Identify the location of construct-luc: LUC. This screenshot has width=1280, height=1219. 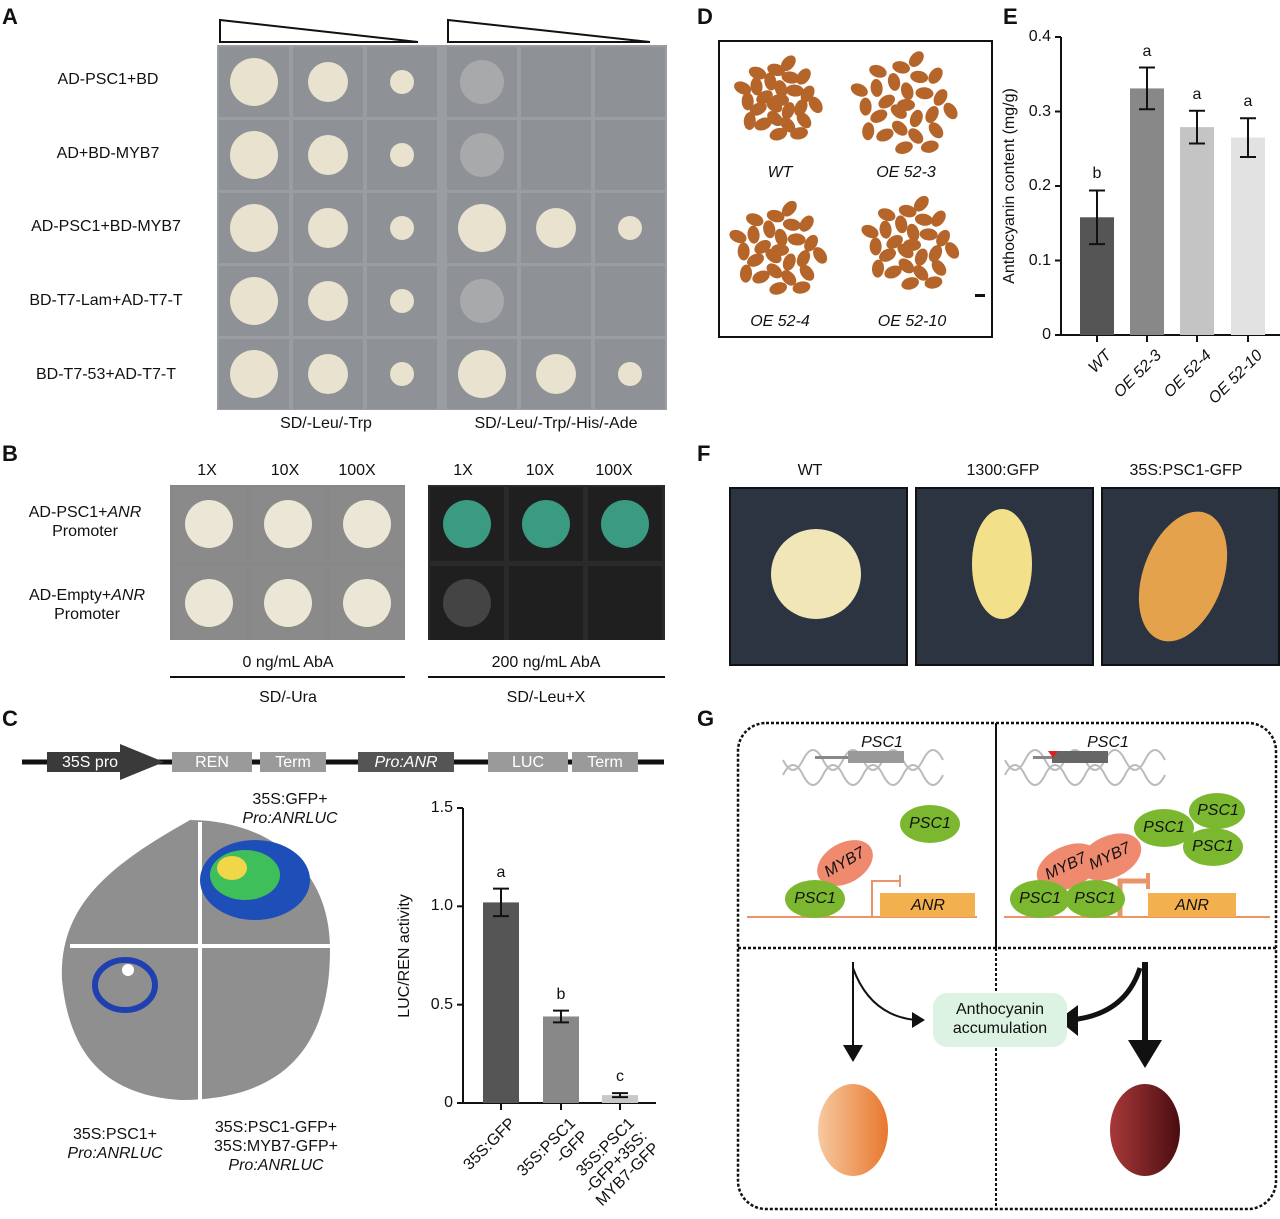
(528, 762).